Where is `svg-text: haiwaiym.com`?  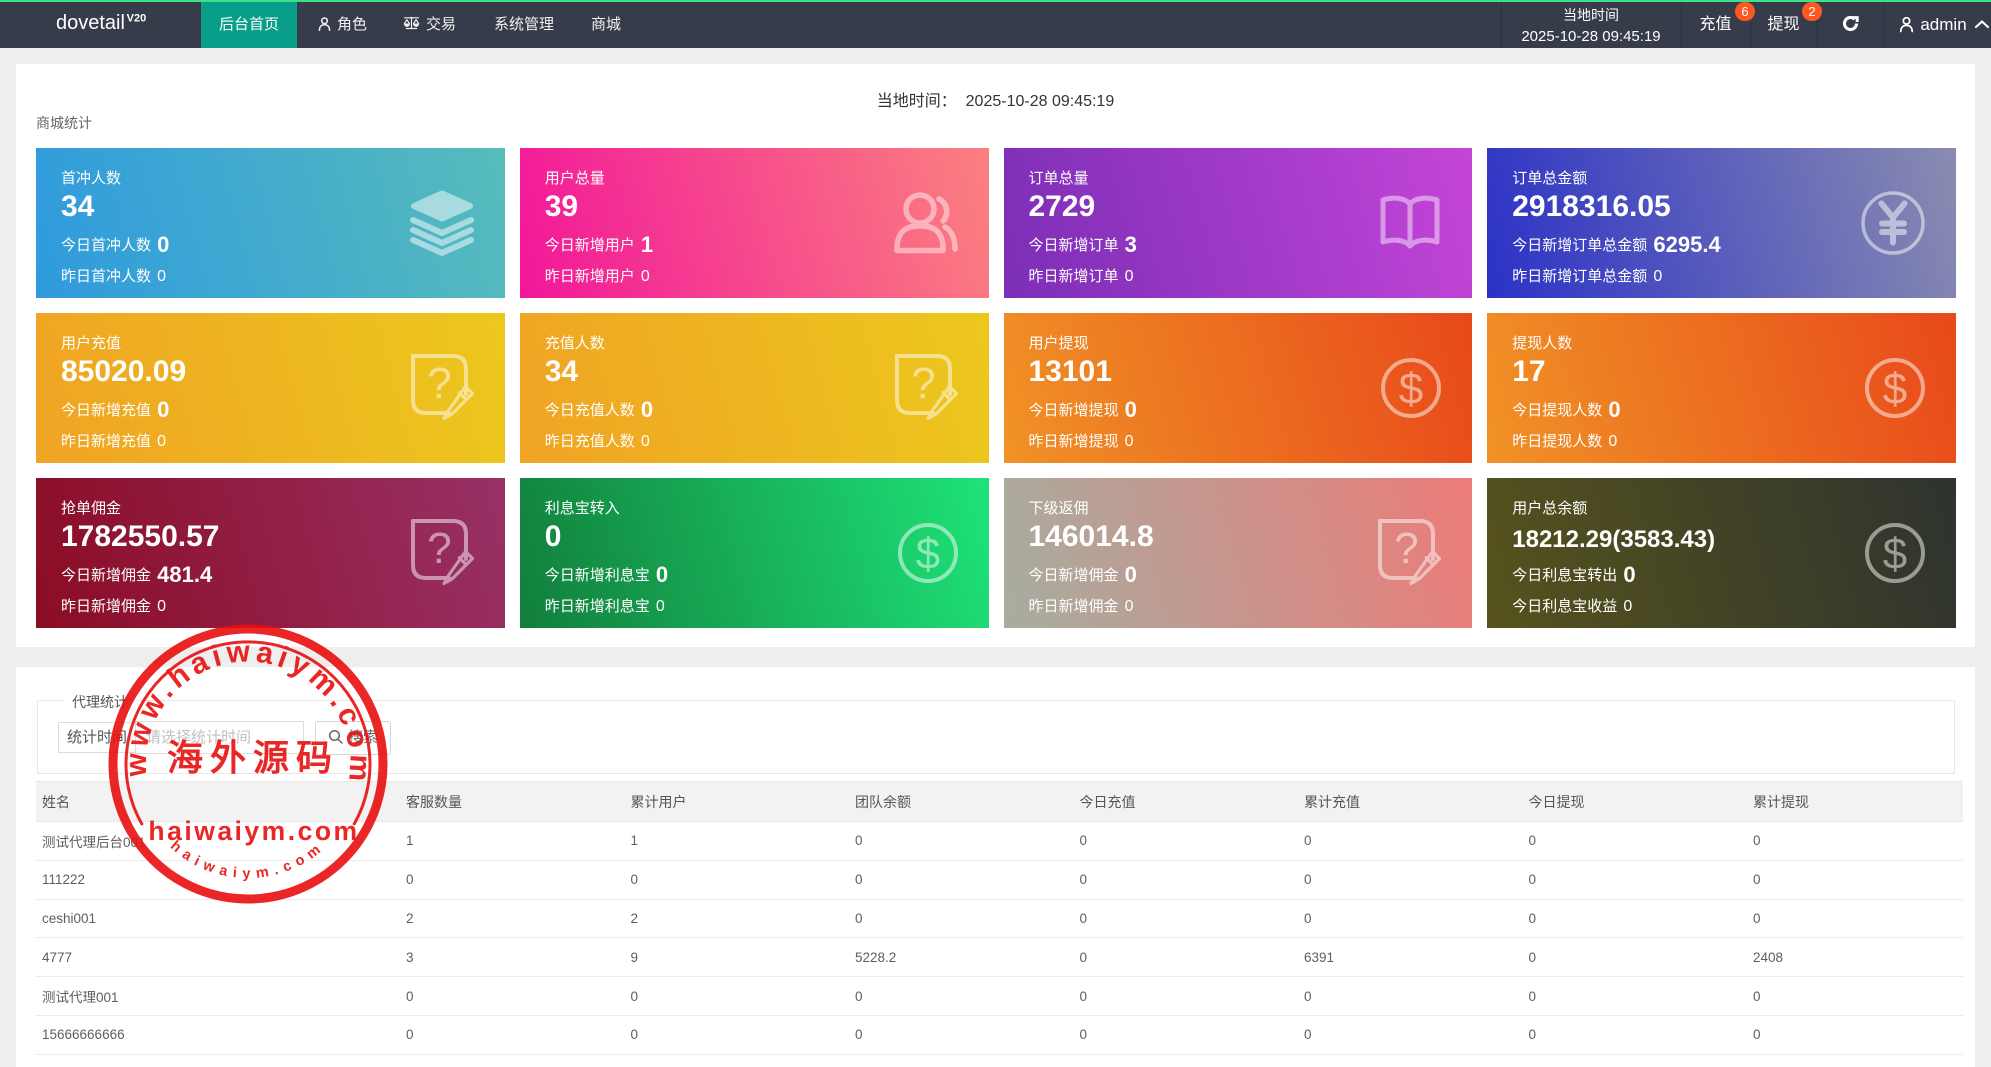
svg-text: haiwaiym.com is located at coordinates (253, 831).